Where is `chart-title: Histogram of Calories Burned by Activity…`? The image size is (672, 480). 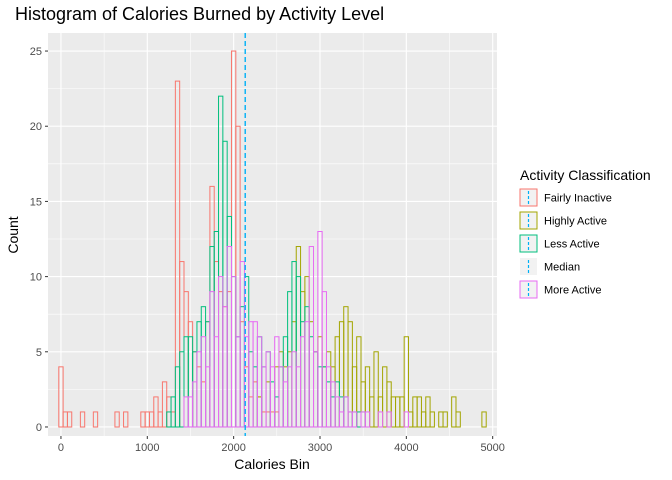
chart-title: Histogram of Calories Burned by Activity… is located at coordinates (199, 14).